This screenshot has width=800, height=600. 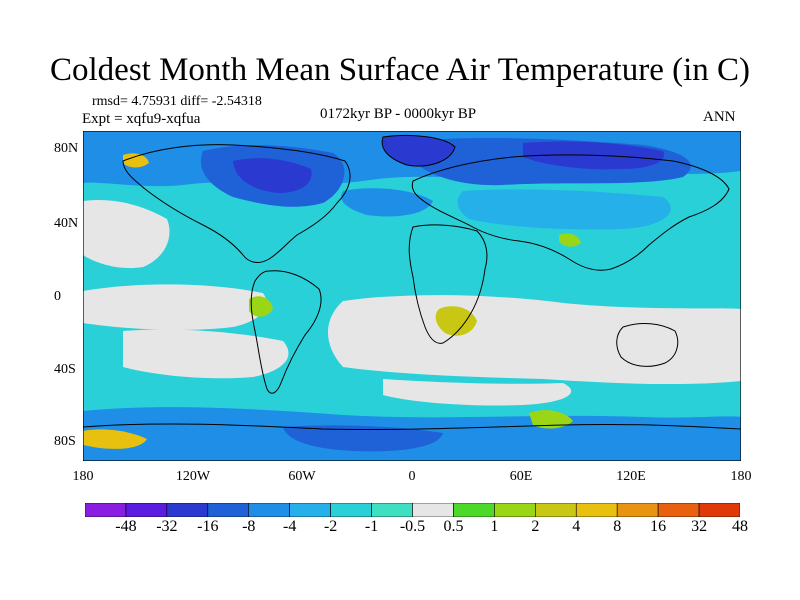 I want to click on south-america-outline, so click(x=286, y=332).